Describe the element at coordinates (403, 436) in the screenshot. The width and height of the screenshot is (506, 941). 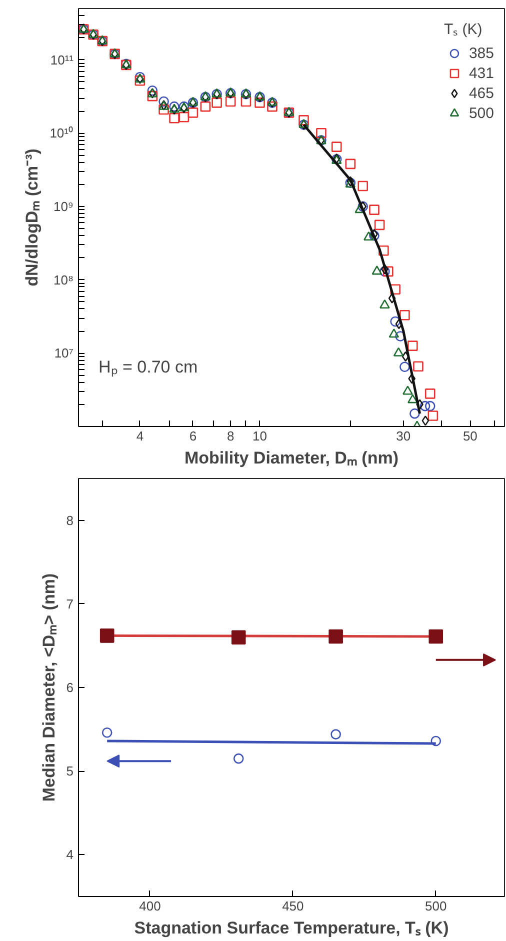
I see `x-tick-label: 30` at that location.